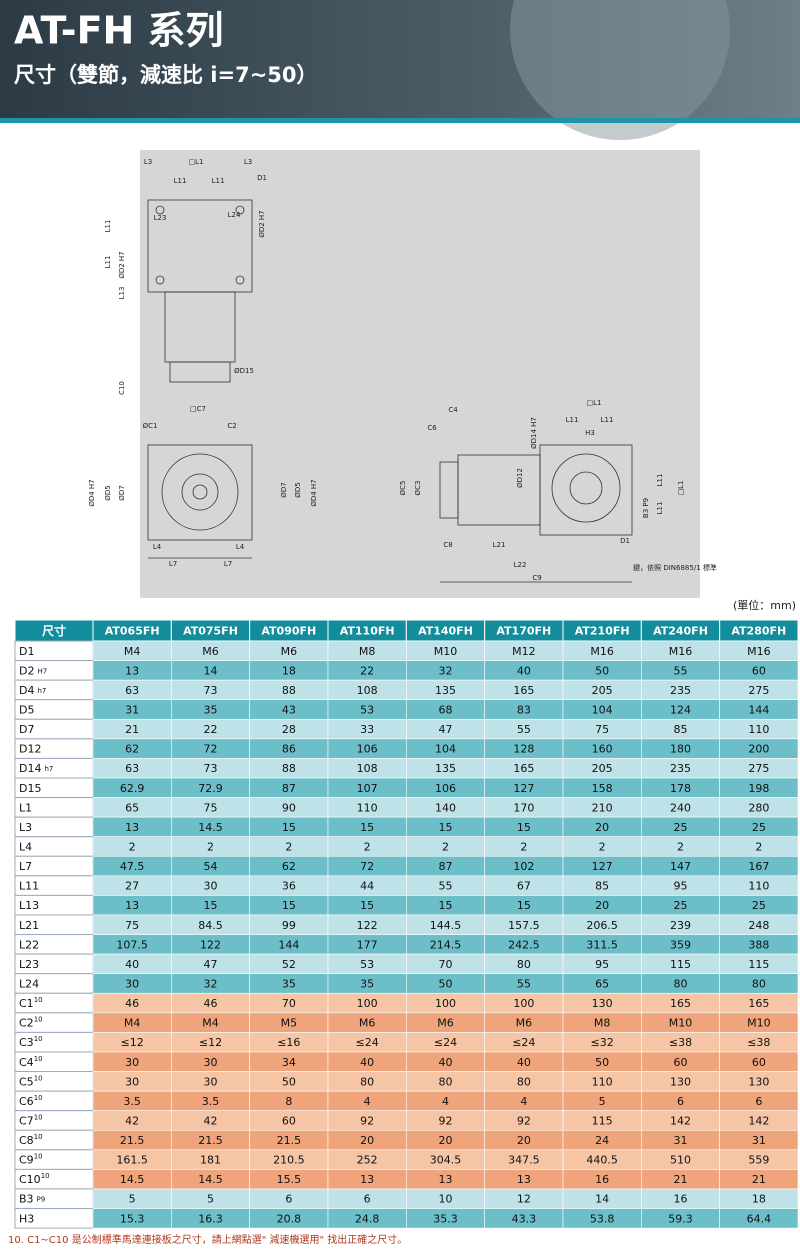 Image resolution: width=800 pixels, height=1255 pixels. What do you see at coordinates (25, 846) in the screenshot?
I see `row-label: L4` at bounding box center [25, 846].